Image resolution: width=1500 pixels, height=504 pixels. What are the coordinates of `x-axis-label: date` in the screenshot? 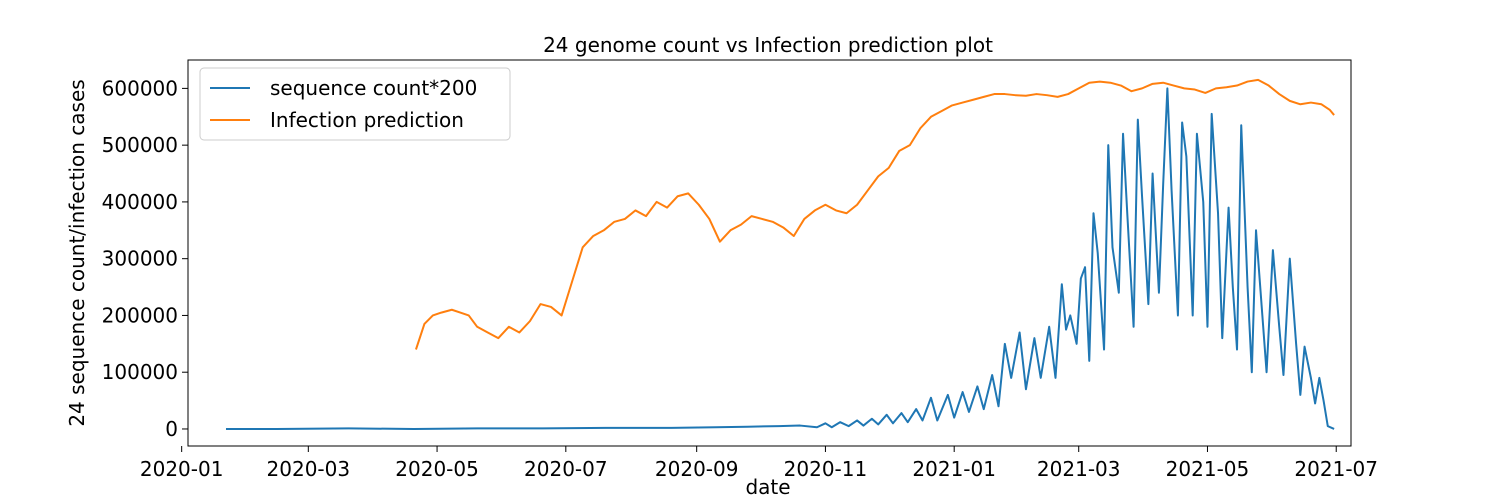 It's located at (767, 487).